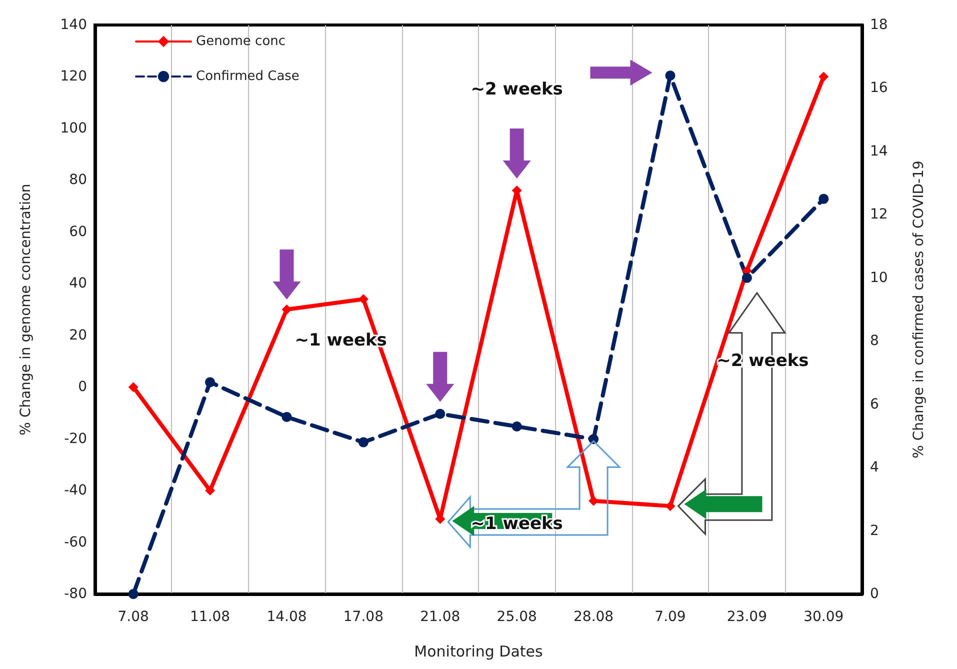  I want to click on y-tick-label: 60, so click(78, 232).